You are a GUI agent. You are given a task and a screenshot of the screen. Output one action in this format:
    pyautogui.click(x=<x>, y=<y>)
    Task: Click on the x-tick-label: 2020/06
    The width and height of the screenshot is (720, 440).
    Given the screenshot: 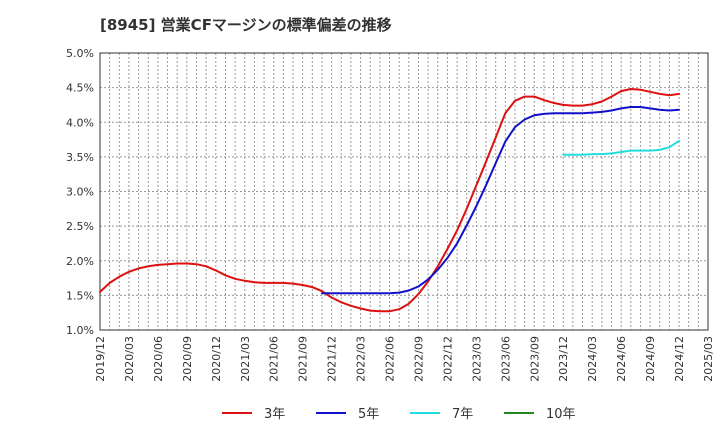 What is the action you would take?
    pyautogui.click(x=158, y=359)
    